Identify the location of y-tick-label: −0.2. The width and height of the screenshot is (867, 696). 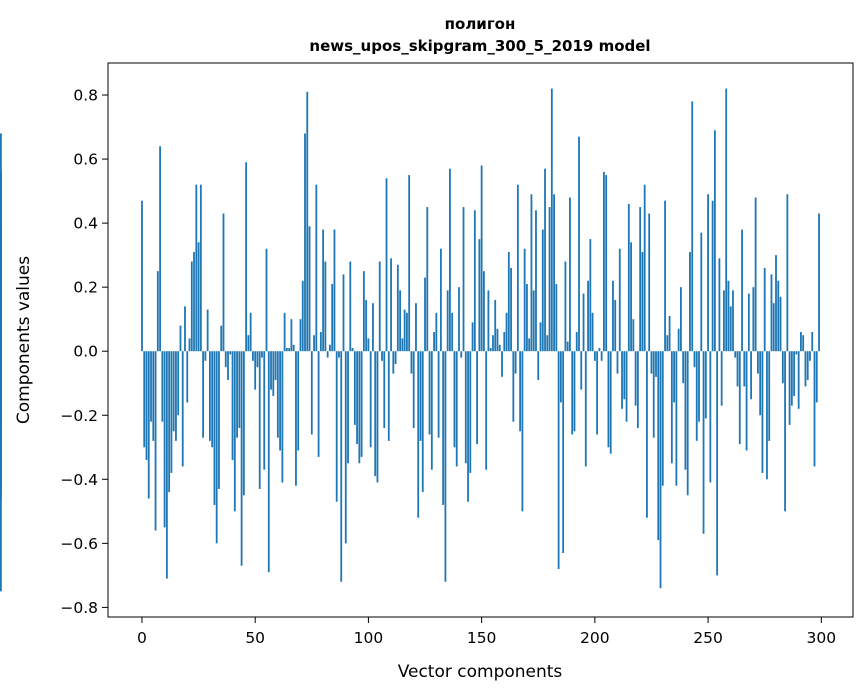
(79, 416).